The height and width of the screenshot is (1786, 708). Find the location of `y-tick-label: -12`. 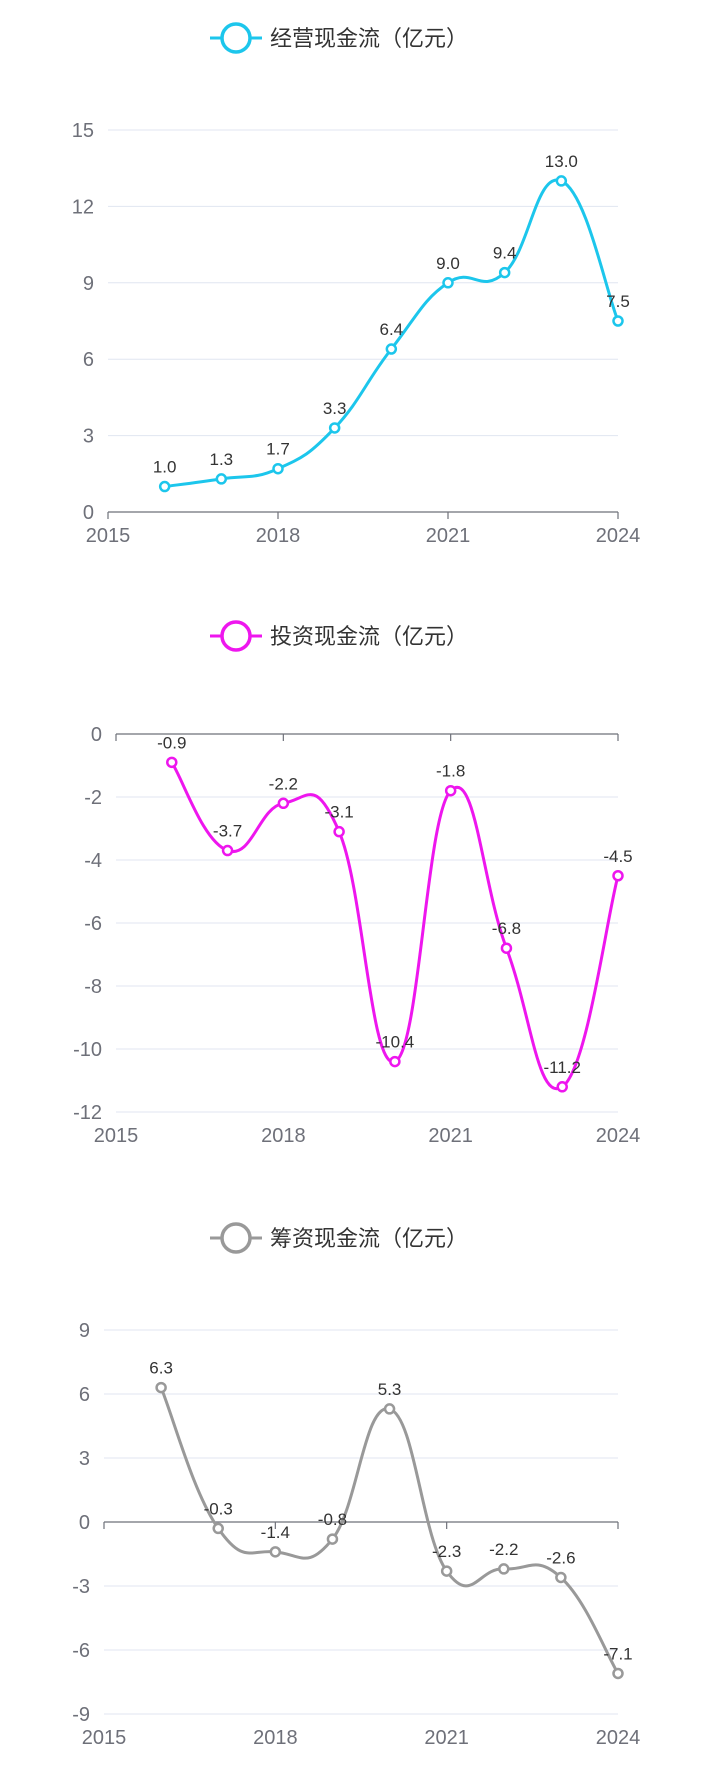

y-tick-label: -12 is located at coordinates (87, 1113).